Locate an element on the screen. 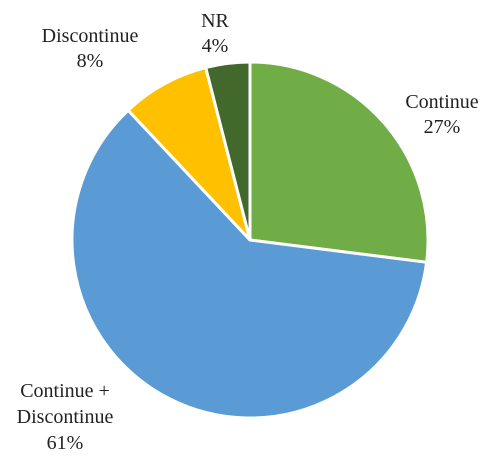 This screenshot has width=488, height=459. slice-label: Discontinue 8% is located at coordinates (90, 48).